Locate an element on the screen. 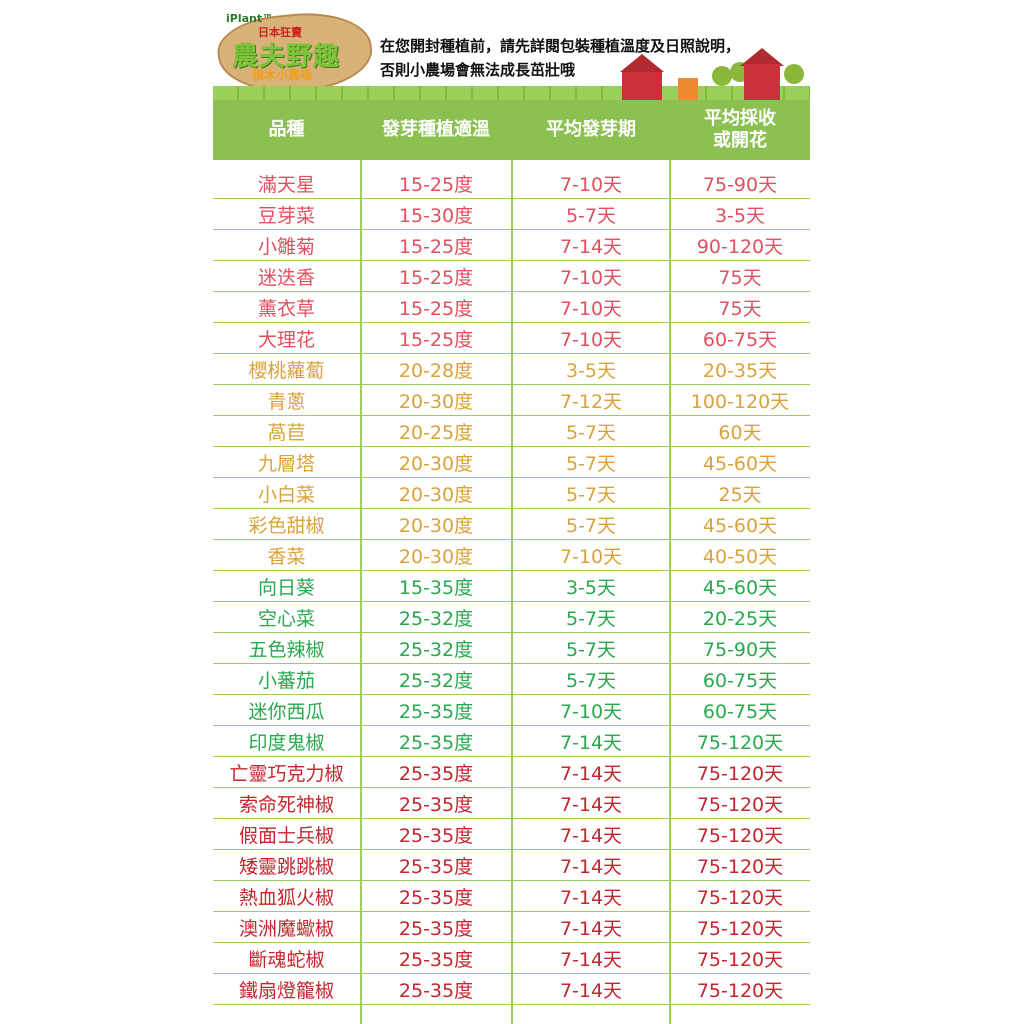 The width and height of the screenshot is (1024, 1024). germination-cell: 7-12天 is located at coordinates (591, 401).